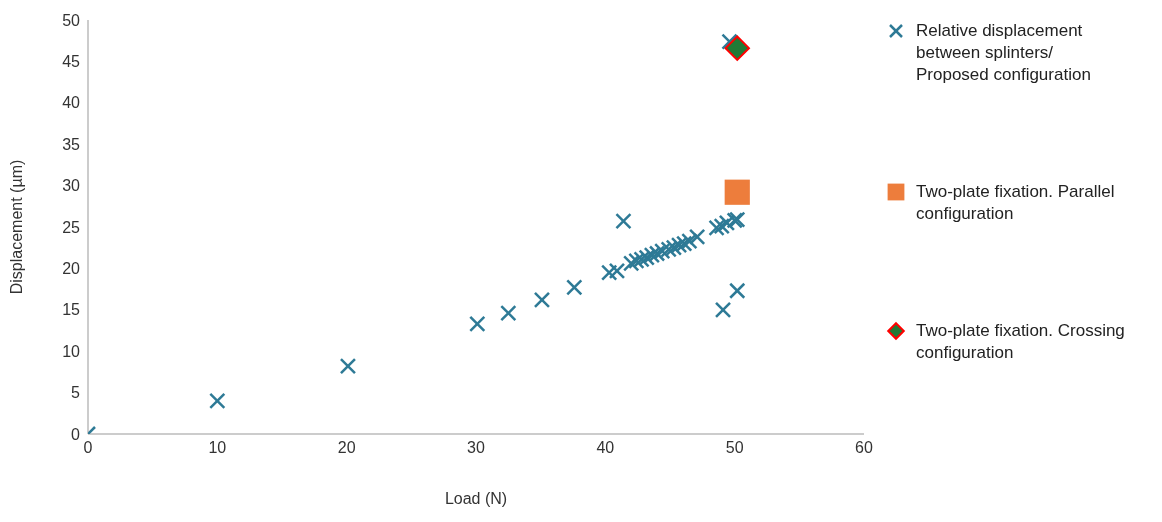 Image resolution: width=1162 pixels, height=522 pixels. What do you see at coordinates (864, 448) in the screenshot?
I see `x-tick-label: 60` at bounding box center [864, 448].